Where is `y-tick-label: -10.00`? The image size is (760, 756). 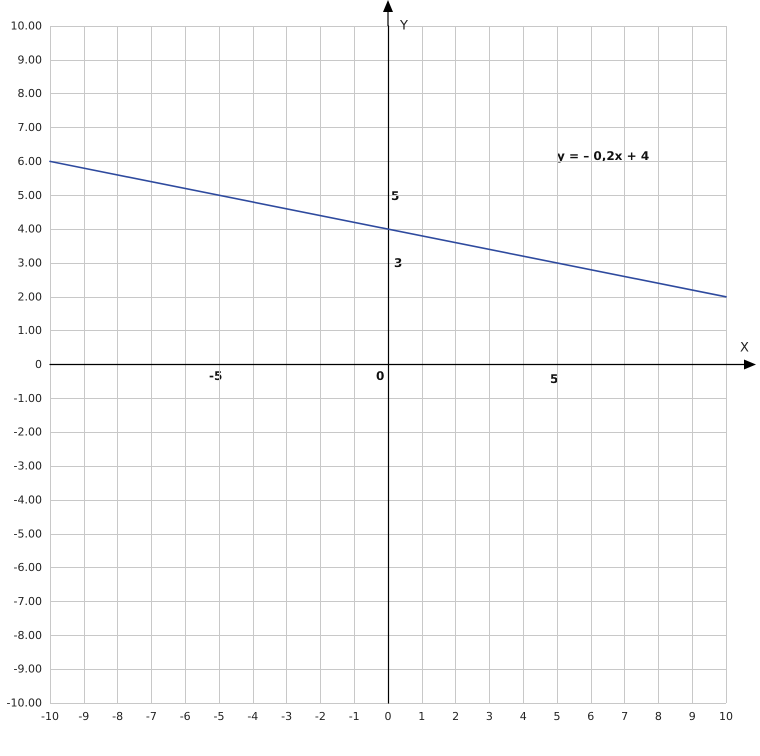
y-tick-label: -10.00 is located at coordinates (24, 703).